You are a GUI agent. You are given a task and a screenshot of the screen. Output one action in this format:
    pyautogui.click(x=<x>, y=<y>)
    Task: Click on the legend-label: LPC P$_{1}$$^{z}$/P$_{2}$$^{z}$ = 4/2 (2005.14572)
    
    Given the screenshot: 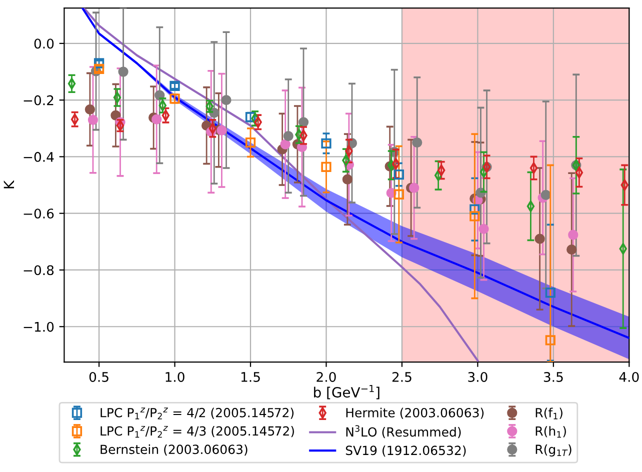 What is the action you would take?
    pyautogui.click(x=197, y=414)
    